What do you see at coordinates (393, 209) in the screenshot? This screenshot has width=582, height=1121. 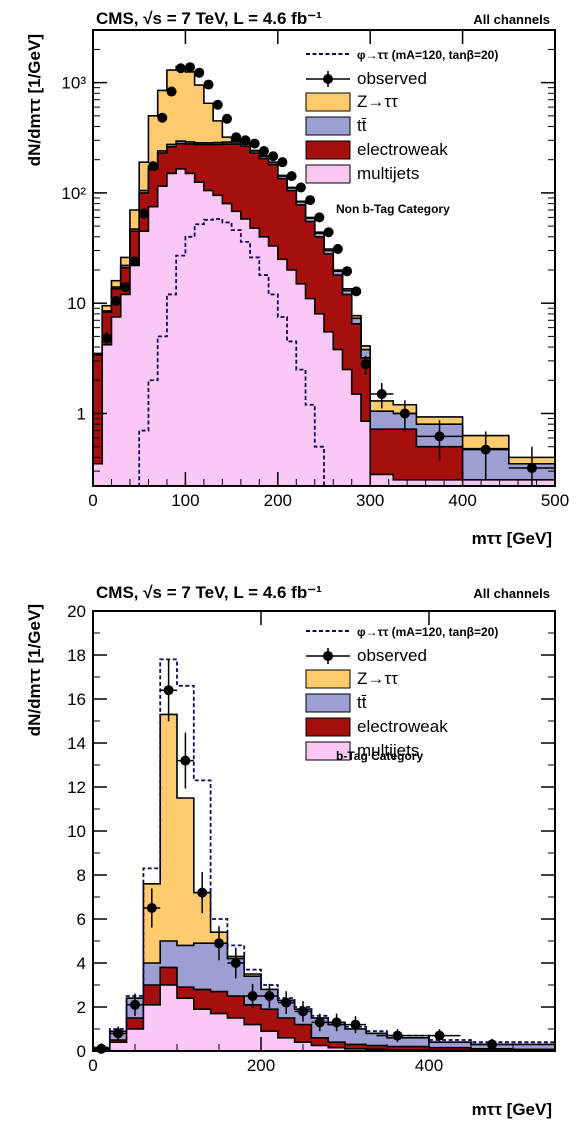 I see `panel1-category-label: Non b-Tag Category` at bounding box center [393, 209].